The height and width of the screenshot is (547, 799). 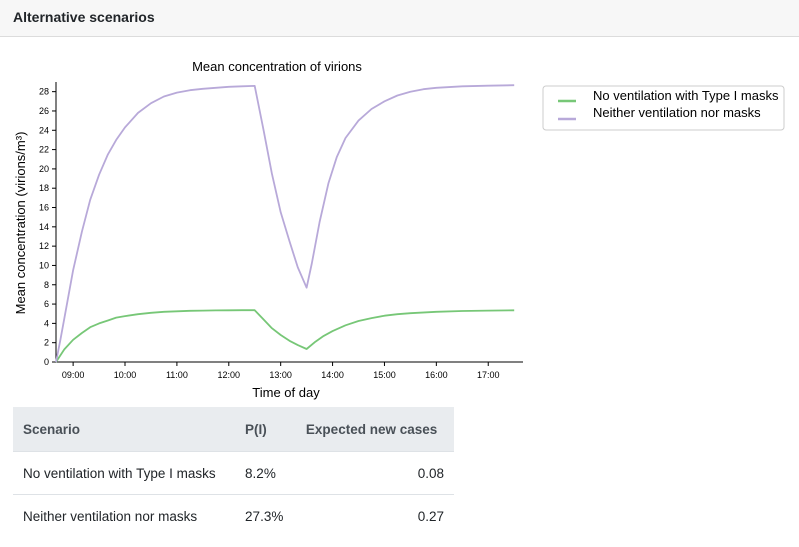 What do you see at coordinates (125, 375) in the screenshot?
I see `x-tick-label: 10:00` at bounding box center [125, 375].